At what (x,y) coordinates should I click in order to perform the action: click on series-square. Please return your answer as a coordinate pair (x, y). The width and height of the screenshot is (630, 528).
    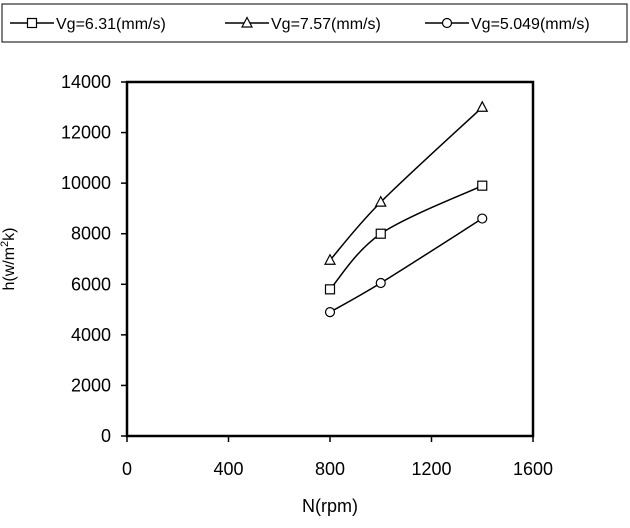
    Looking at the image, I should click on (406, 237).